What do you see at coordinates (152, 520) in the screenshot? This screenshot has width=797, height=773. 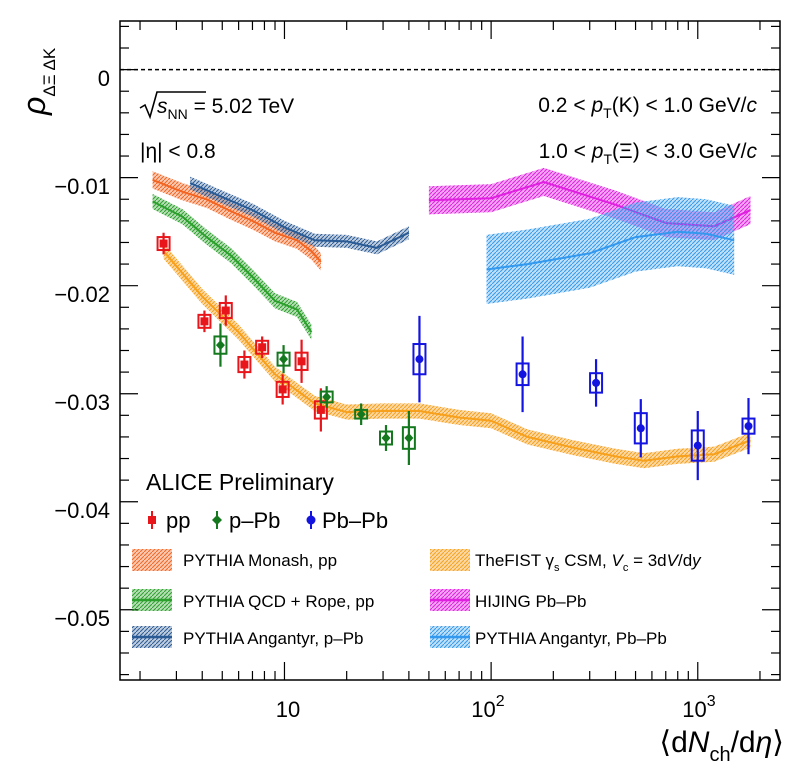 I see `legend-marker-square` at bounding box center [152, 520].